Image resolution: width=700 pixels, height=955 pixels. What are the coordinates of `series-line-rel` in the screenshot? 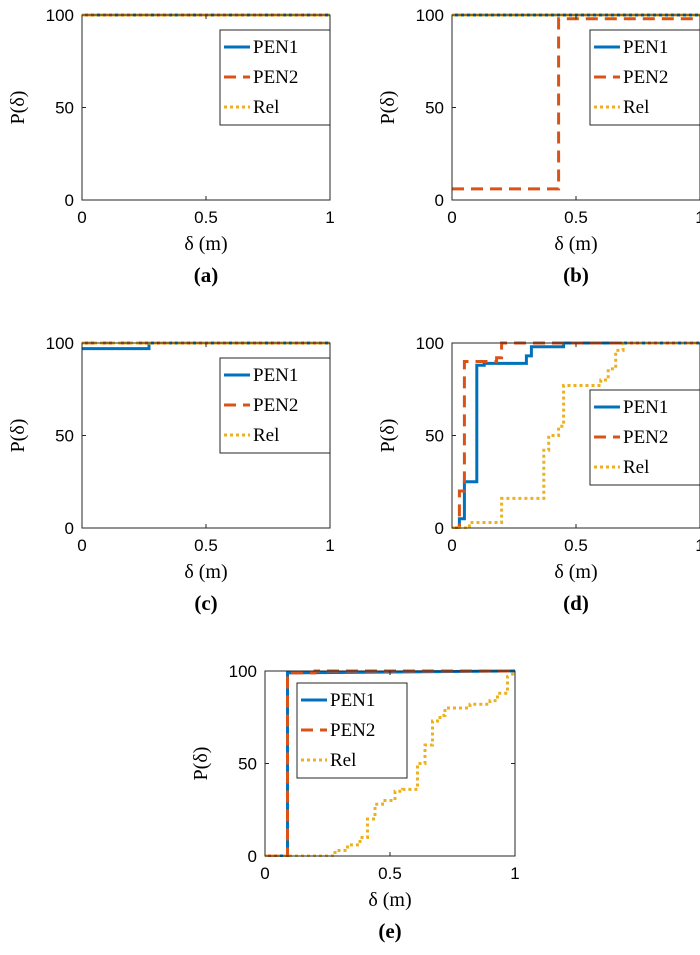 It's located at (576, 435).